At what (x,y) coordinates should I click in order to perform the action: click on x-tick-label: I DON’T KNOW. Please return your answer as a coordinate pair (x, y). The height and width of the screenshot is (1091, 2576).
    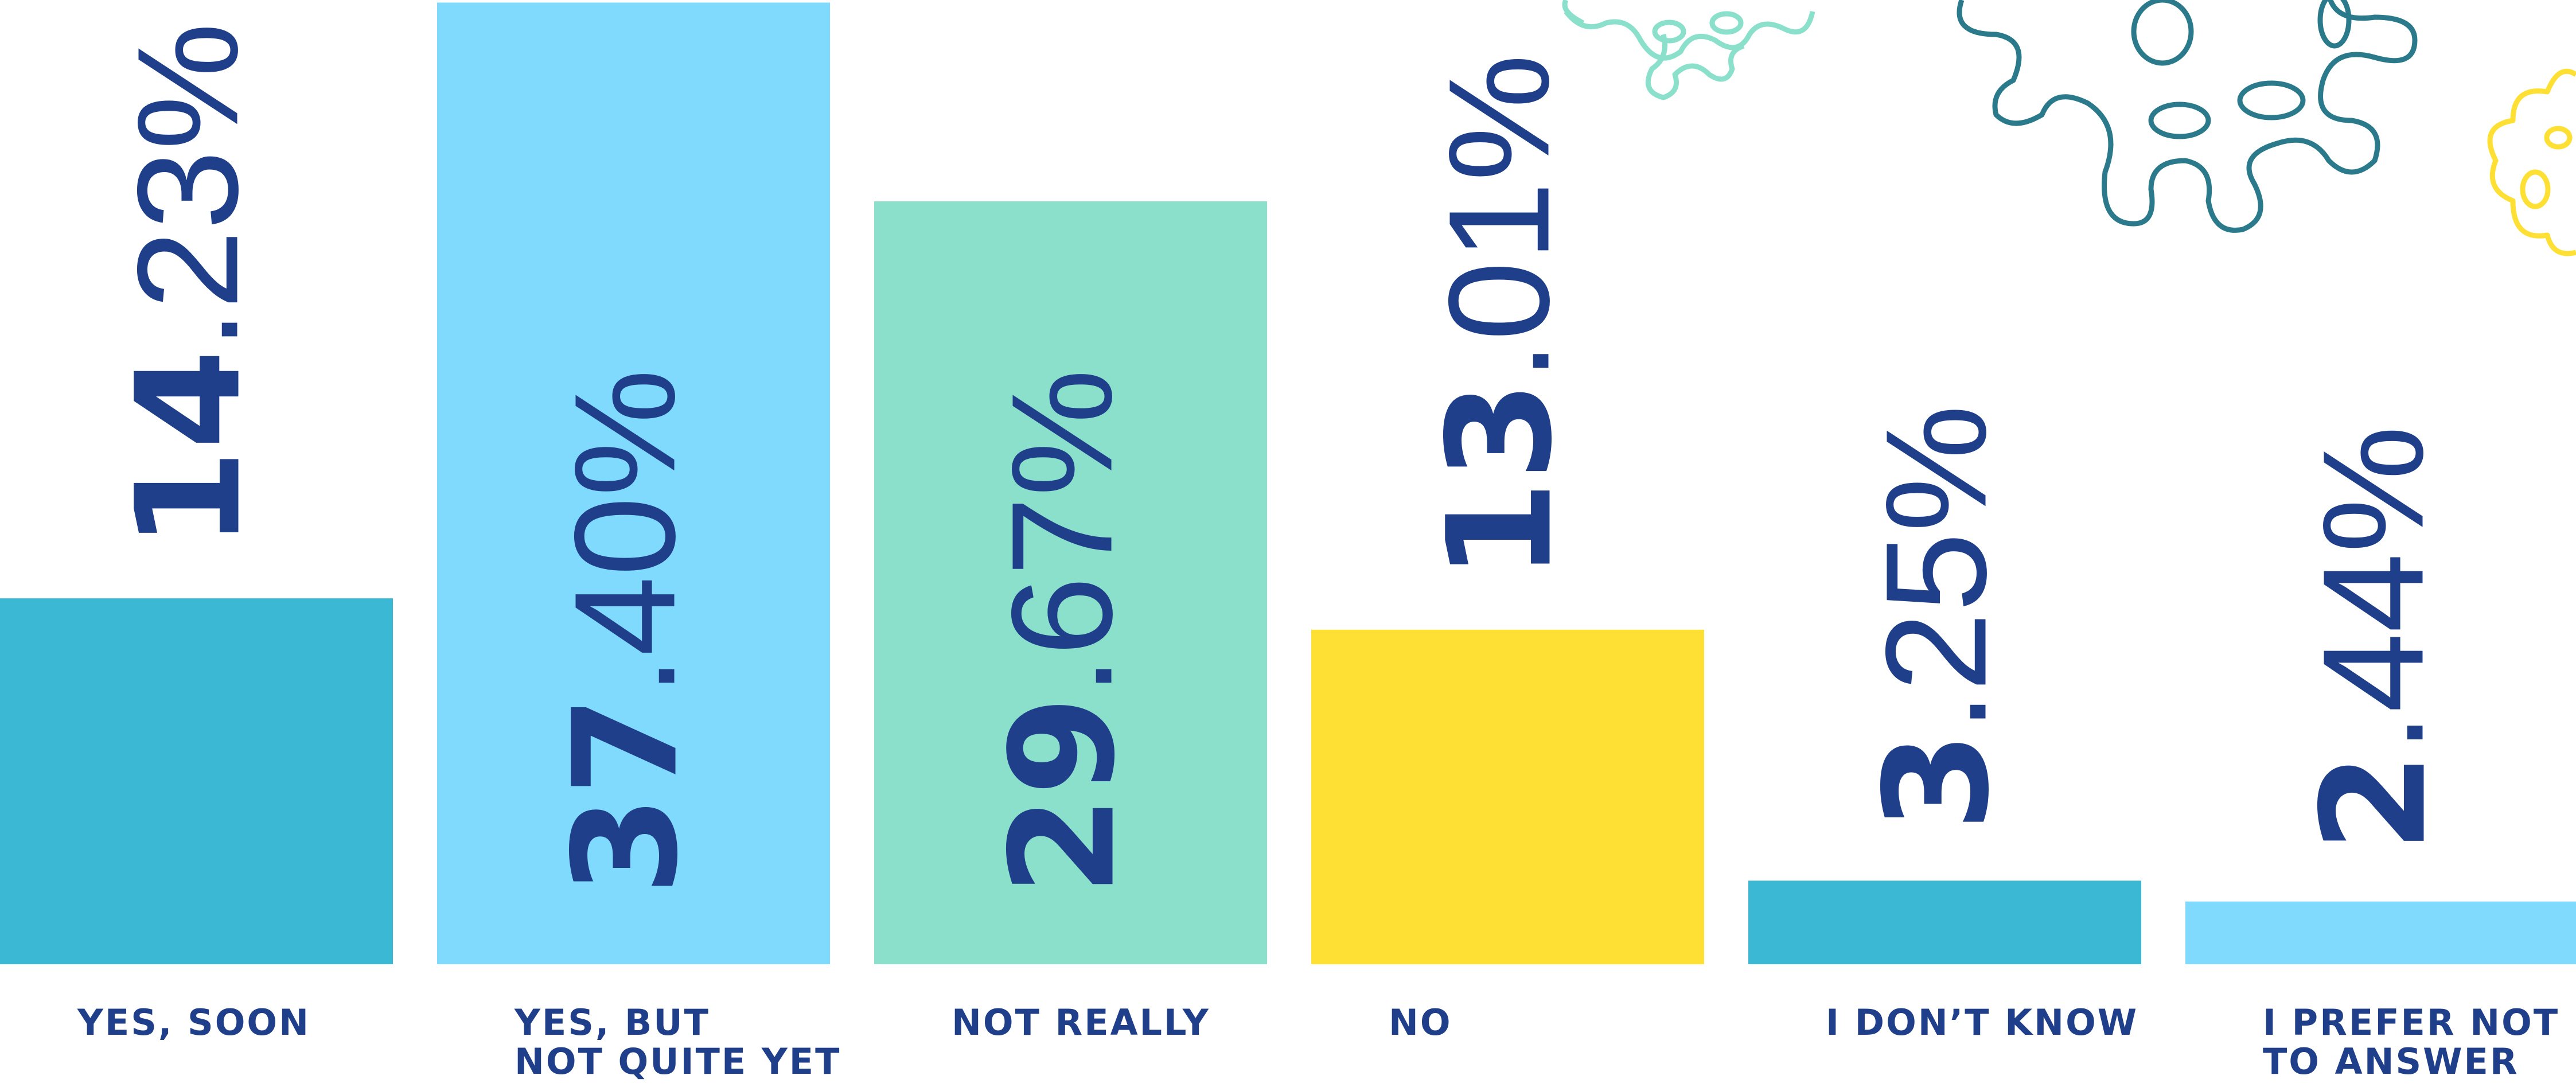
    Looking at the image, I should click on (1982, 1022).